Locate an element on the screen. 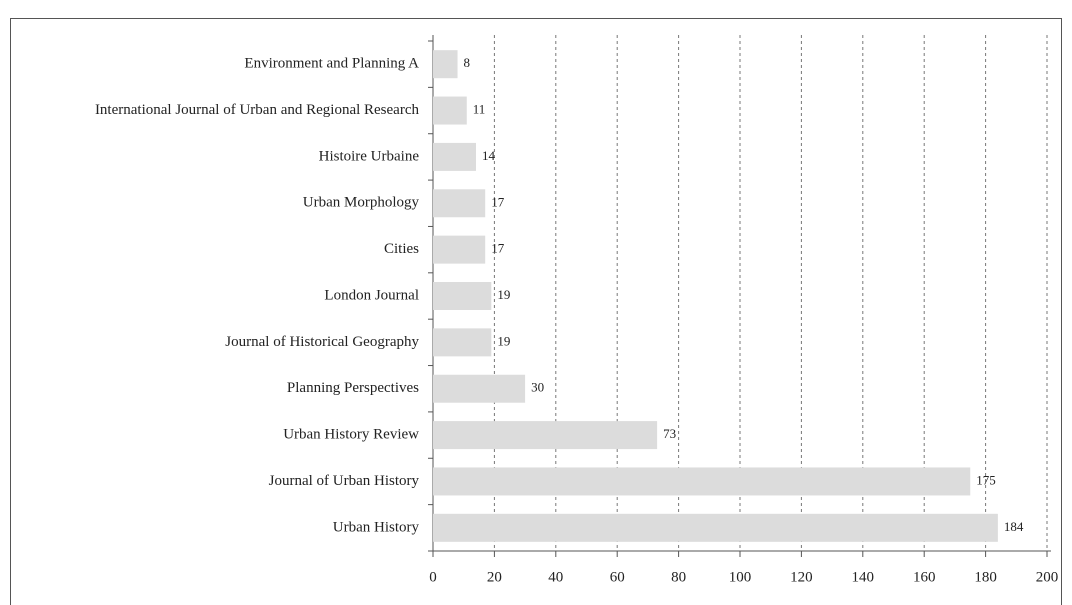 The image size is (1072, 605). x-tick-label: 120 is located at coordinates (801, 577).